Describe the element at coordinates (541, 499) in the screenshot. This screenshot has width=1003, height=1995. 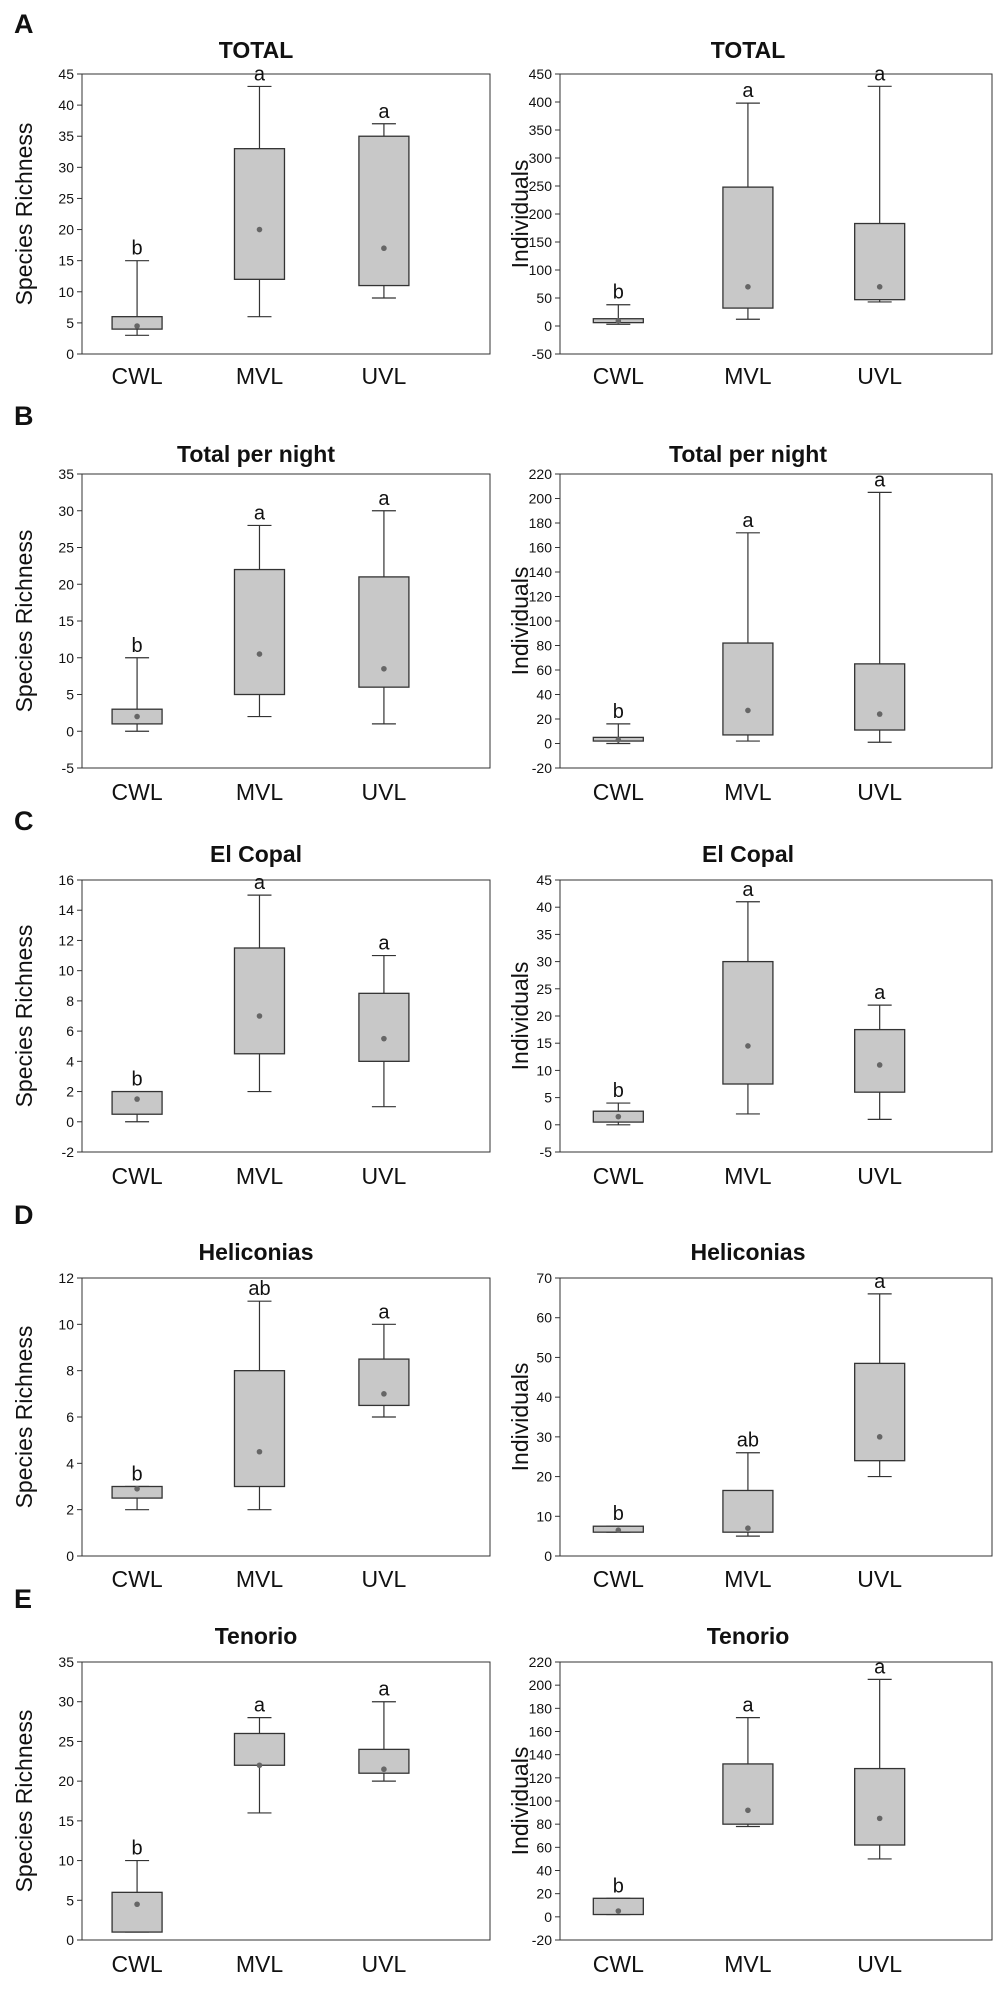
I see `y-tick-label: 200` at that location.